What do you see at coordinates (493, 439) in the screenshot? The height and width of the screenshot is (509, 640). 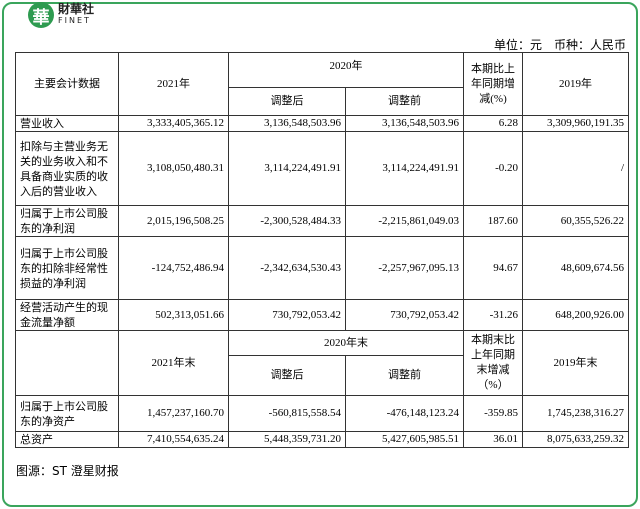 I see `value-cell: 36.01` at bounding box center [493, 439].